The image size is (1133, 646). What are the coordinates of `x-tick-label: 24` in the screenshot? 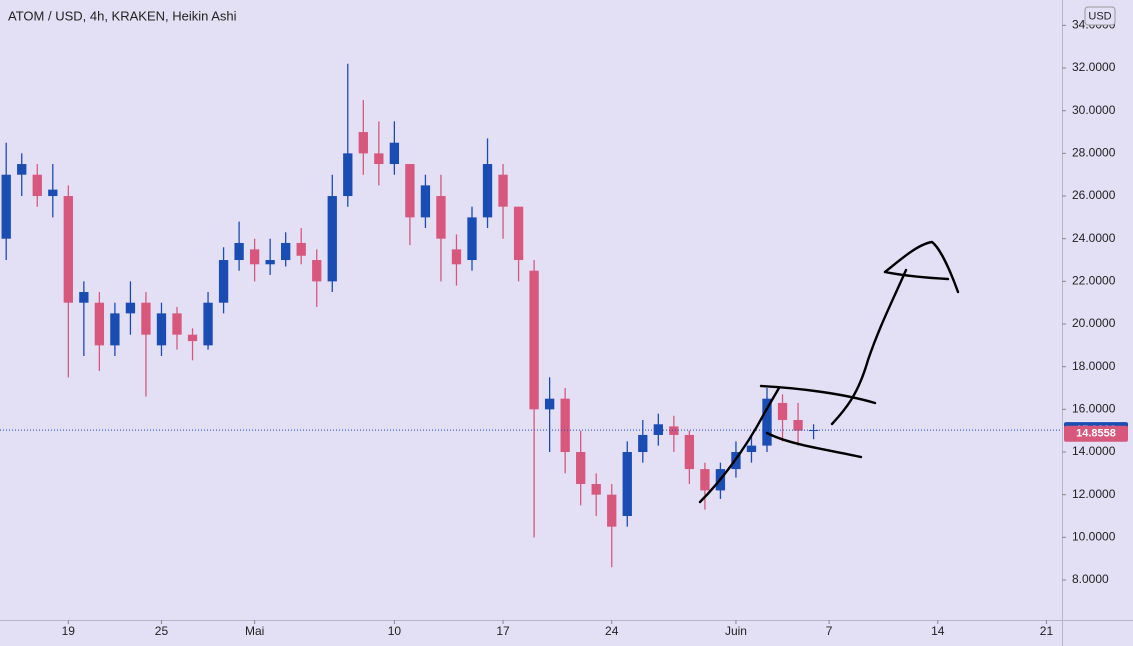 It's located at (612, 631).